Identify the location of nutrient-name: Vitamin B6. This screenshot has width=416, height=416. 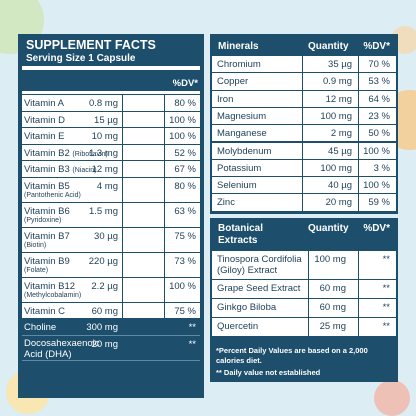
(47, 211).